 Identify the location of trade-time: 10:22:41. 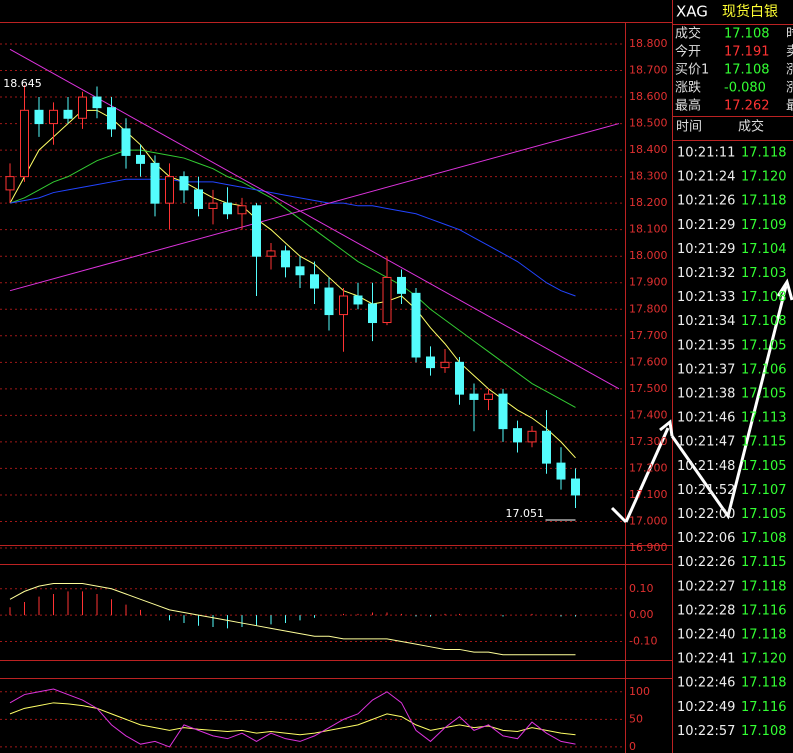
(706, 659).